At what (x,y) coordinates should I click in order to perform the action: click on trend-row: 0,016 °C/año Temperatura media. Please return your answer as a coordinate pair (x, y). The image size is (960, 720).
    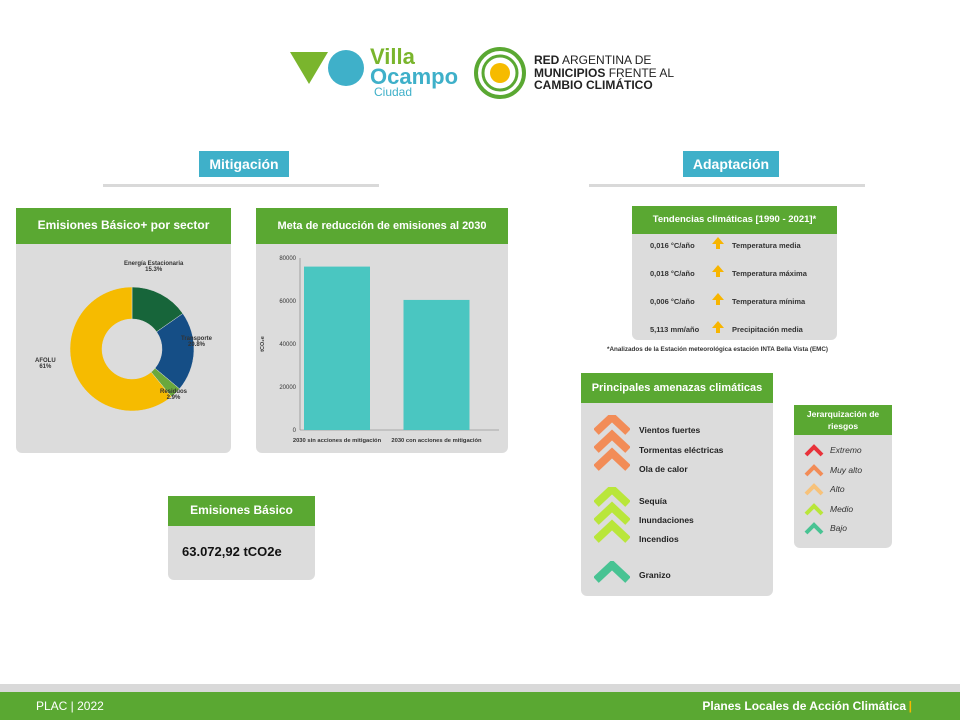
    Looking at the image, I should click on (734, 245).